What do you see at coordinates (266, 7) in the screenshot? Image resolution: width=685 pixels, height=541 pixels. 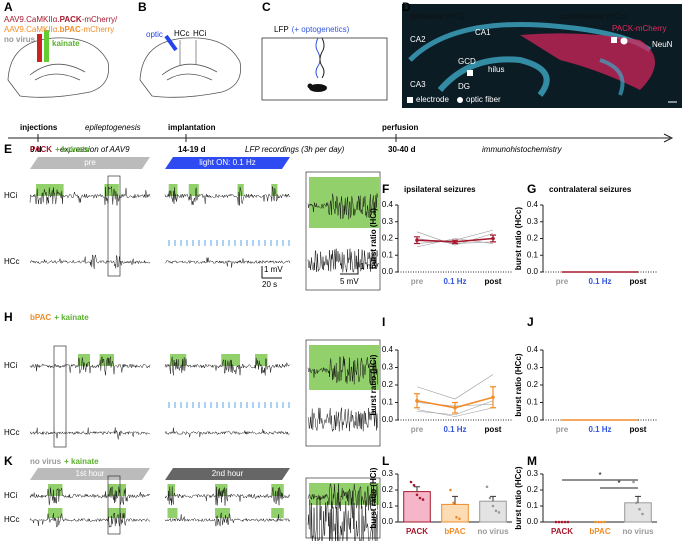 I see `panel-letter: C` at bounding box center [266, 7].